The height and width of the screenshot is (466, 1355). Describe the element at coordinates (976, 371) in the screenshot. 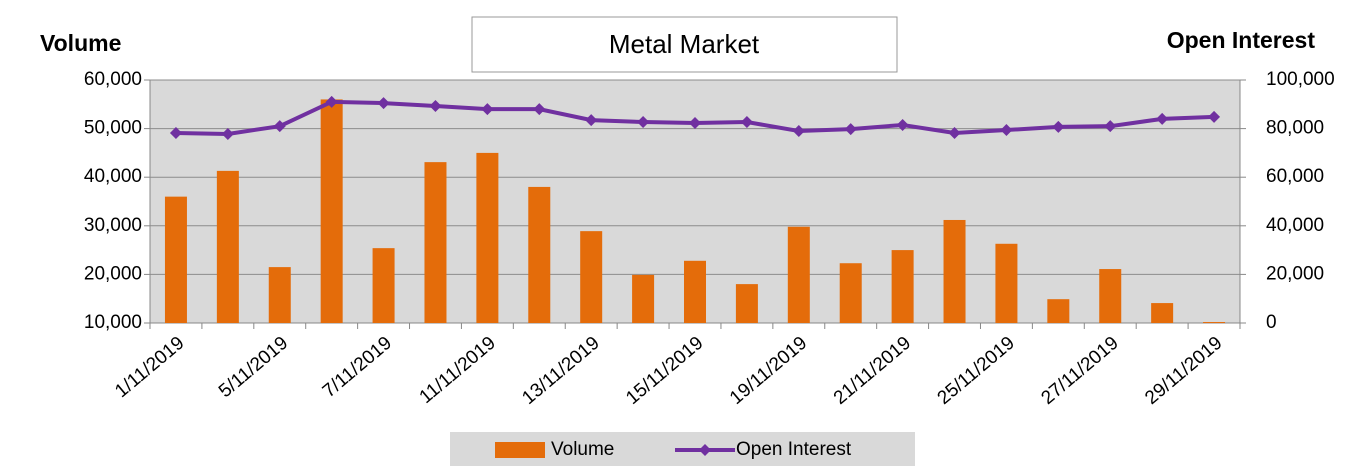

I see `x-tick-label: 25/11/2019` at that location.